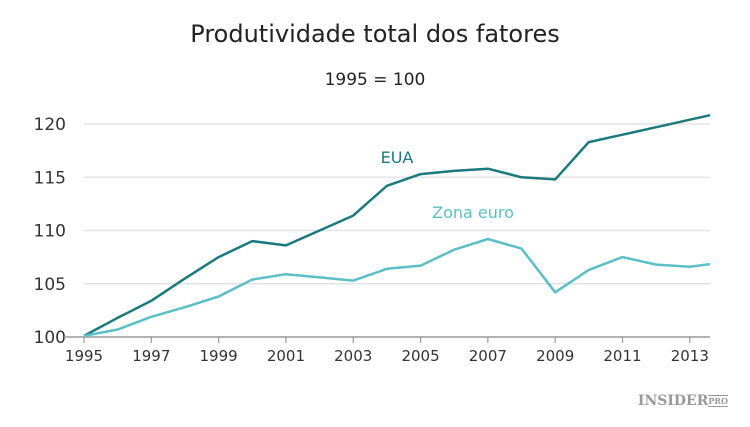 This screenshot has height=427, width=750. I want to click on x-tick-label: 1999, so click(219, 356).